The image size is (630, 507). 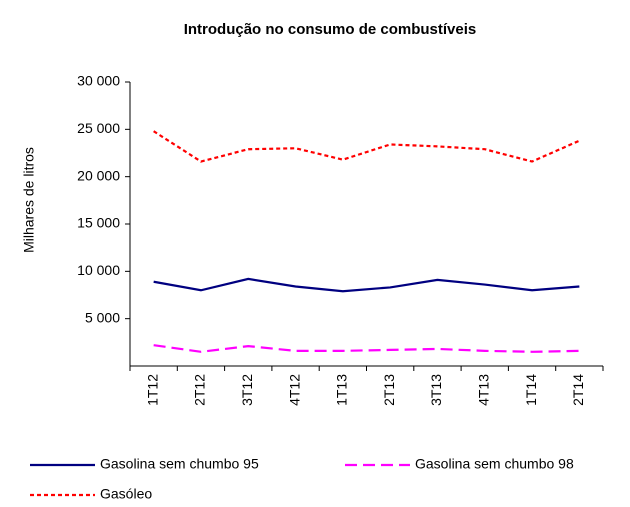 What do you see at coordinates (98, 81) in the screenshot?
I see `y-tick-label: 30 000` at bounding box center [98, 81].